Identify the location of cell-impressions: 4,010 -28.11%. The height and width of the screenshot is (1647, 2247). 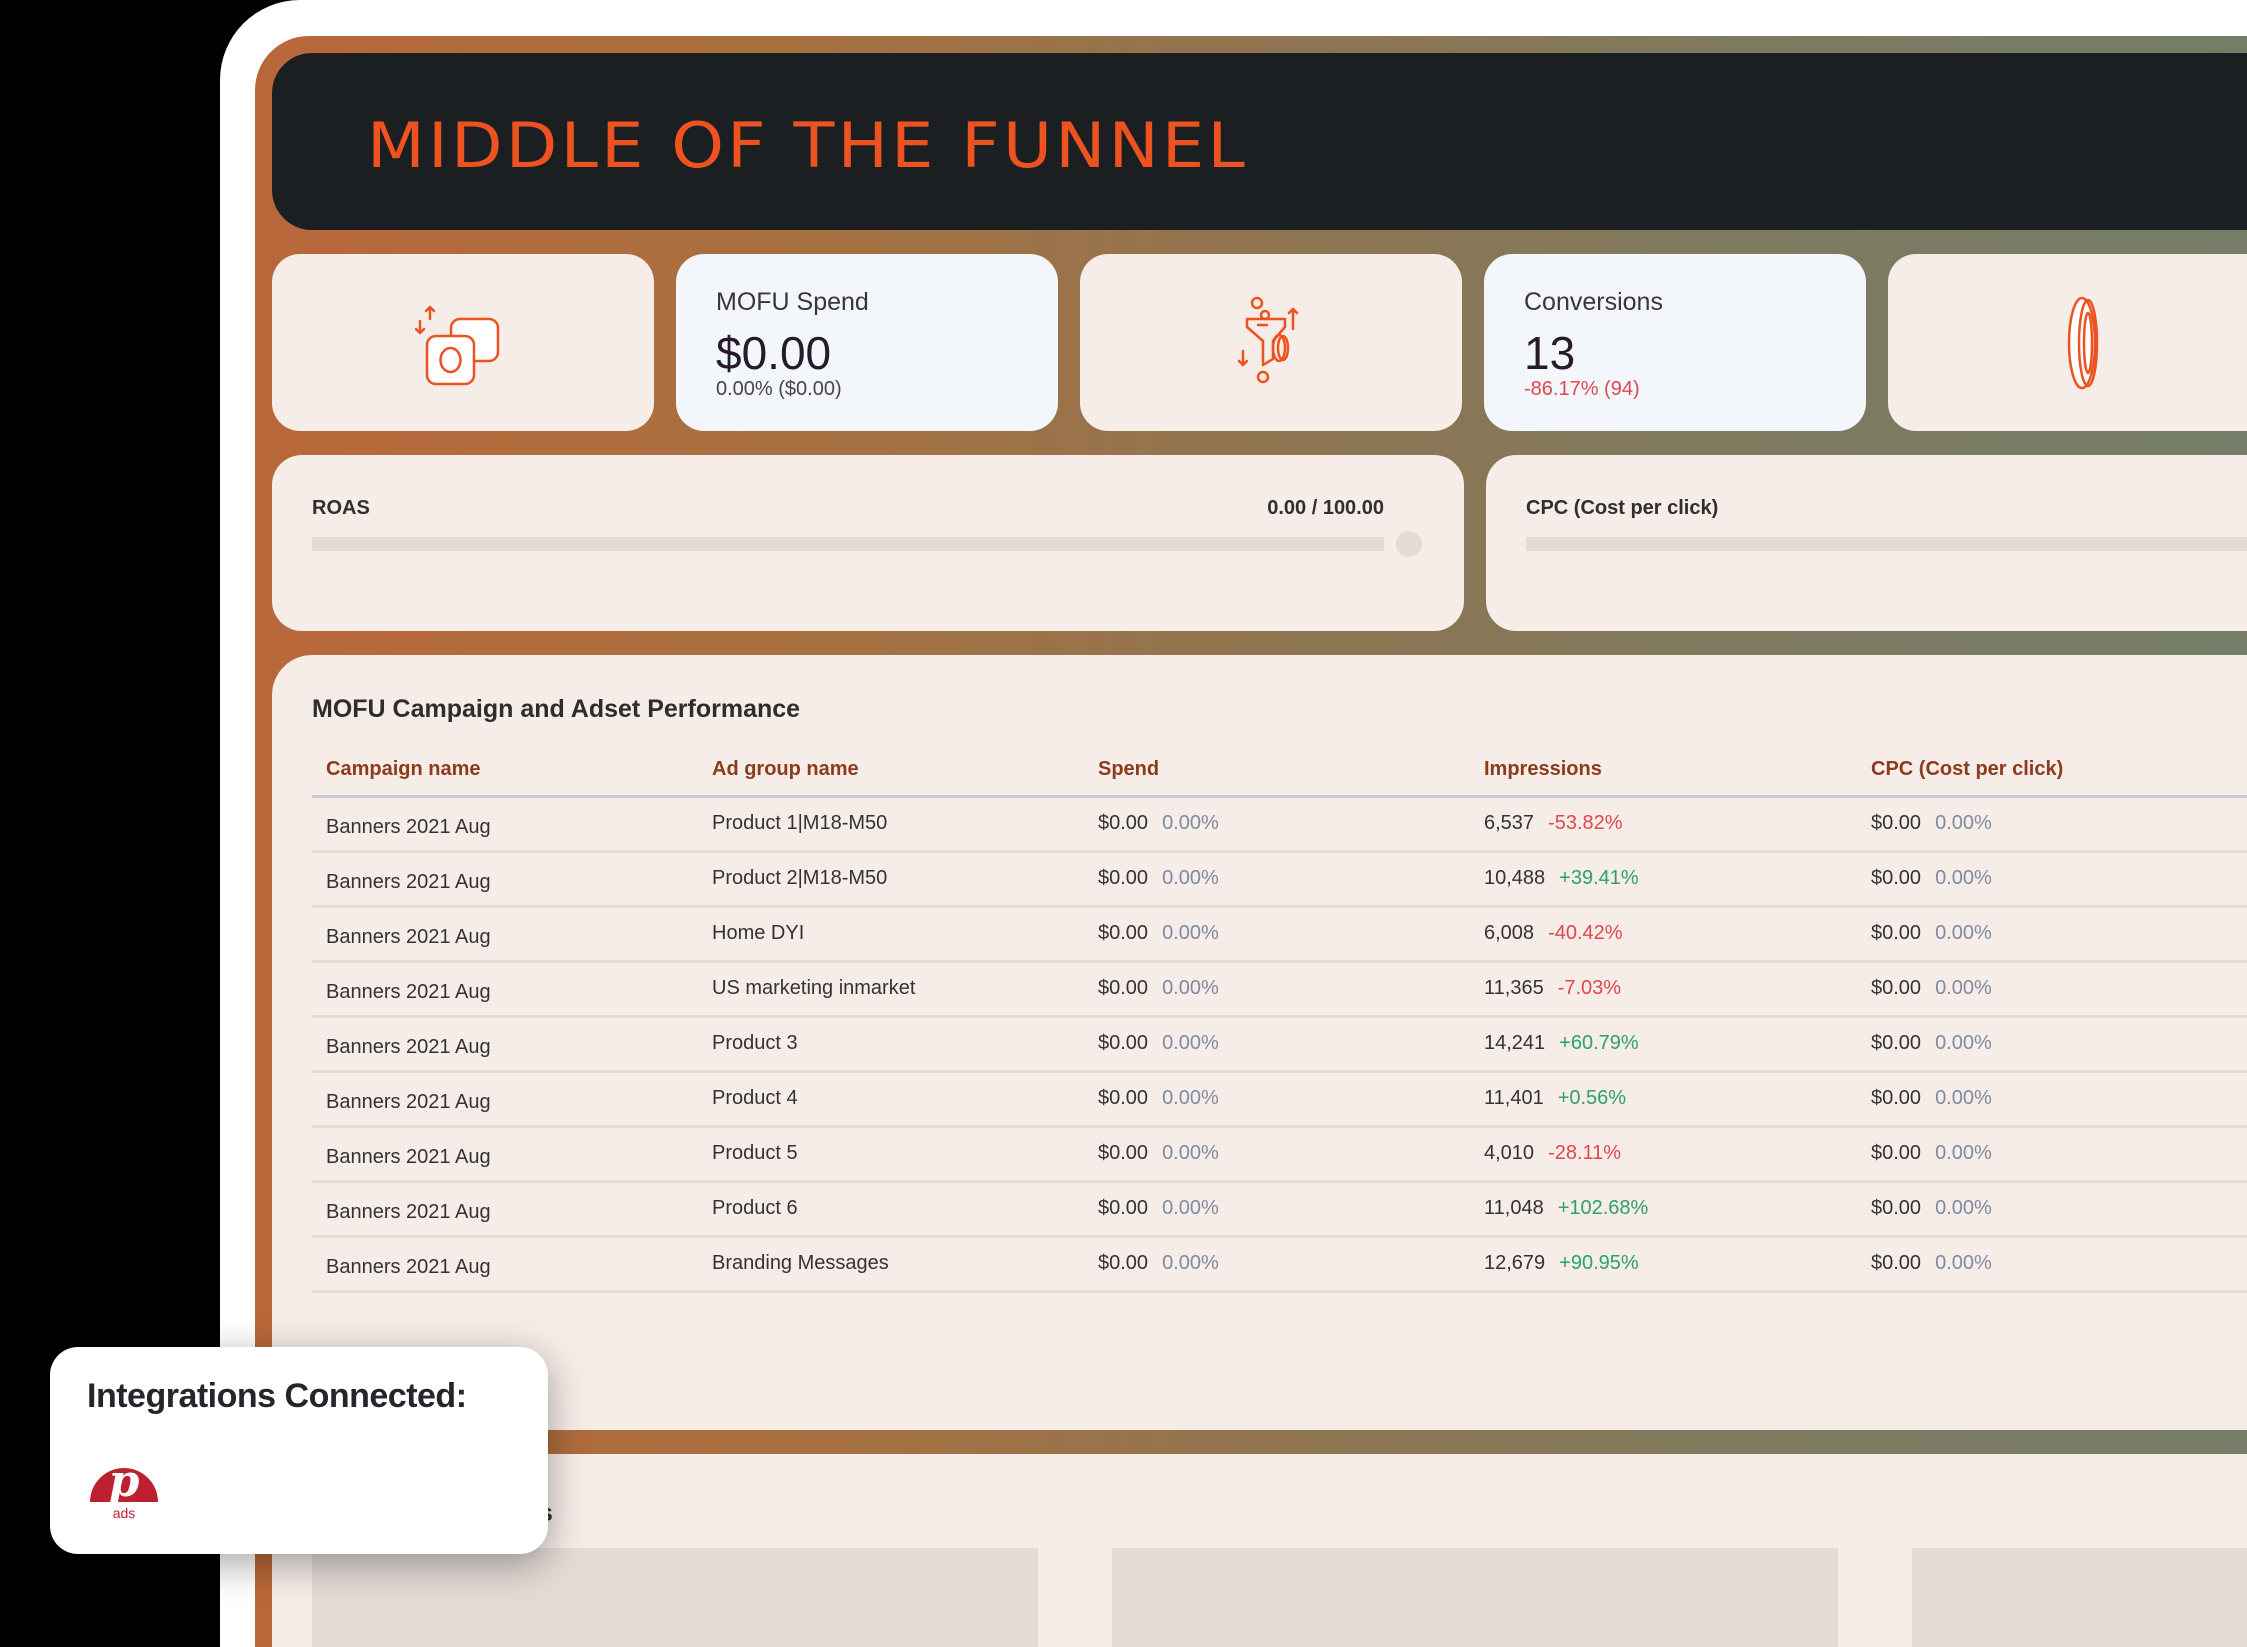
(1552, 1153).